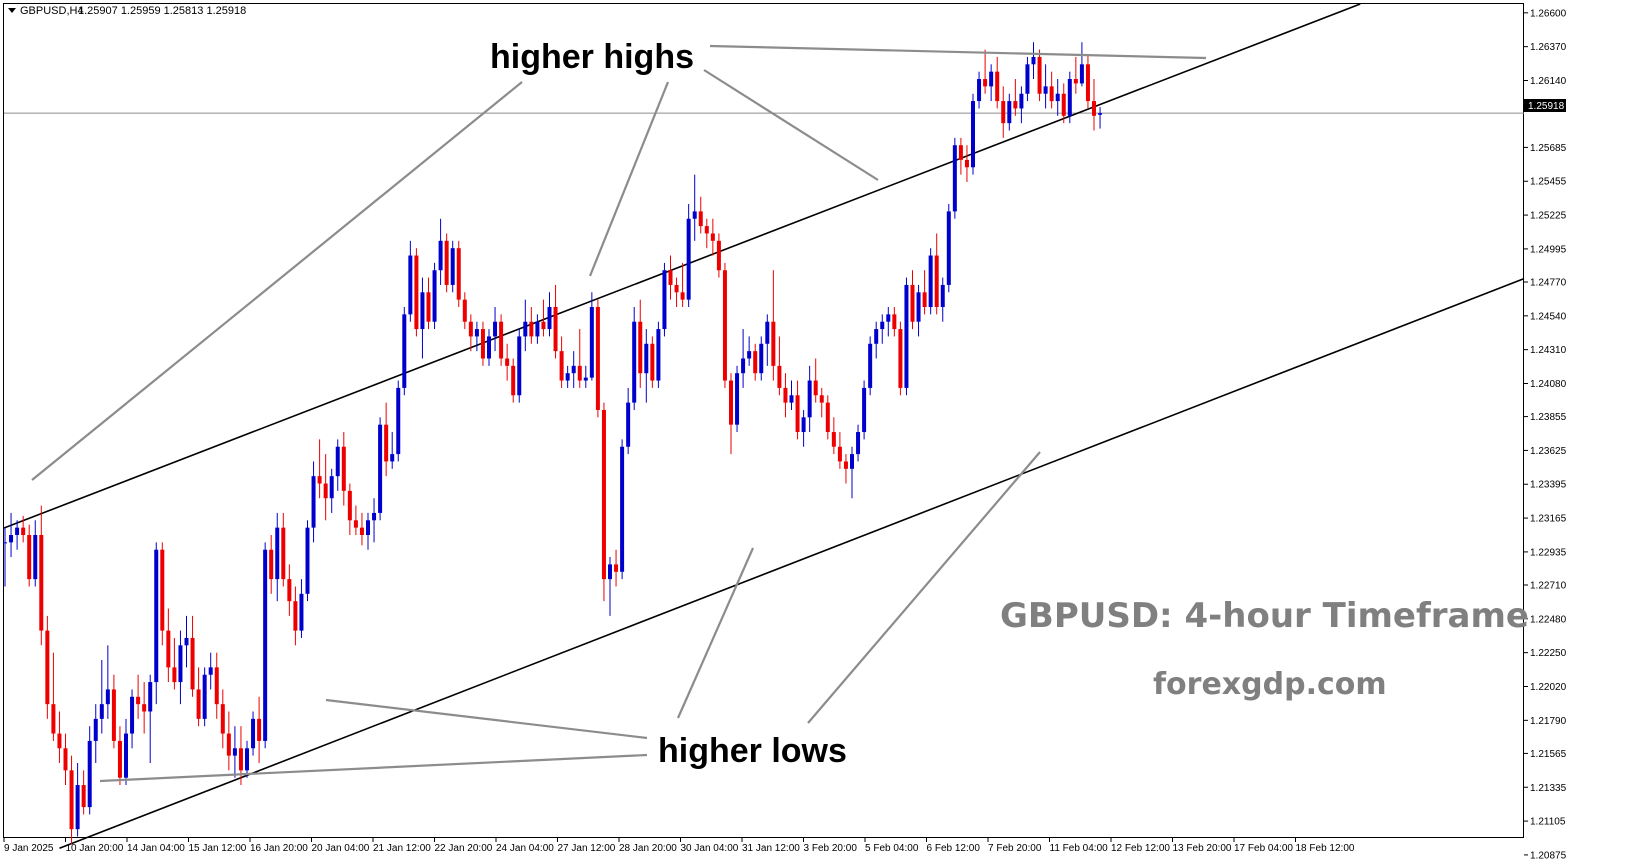 The width and height of the screenshot is (1631, 861). I want to click on x-tick-label: 14 Jan 04:00, so click(156, 848).